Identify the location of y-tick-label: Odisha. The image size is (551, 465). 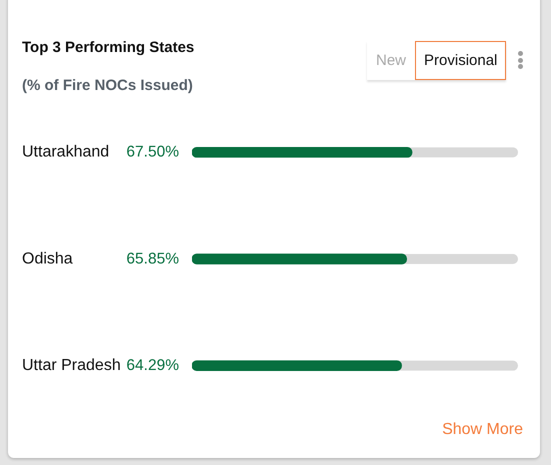
(47, 259).